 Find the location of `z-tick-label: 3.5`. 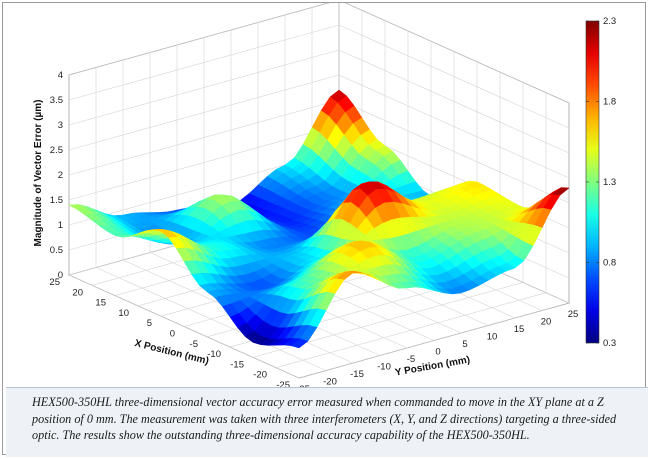

z-tick-label: 3.5 is located at coordinates (56, 100).